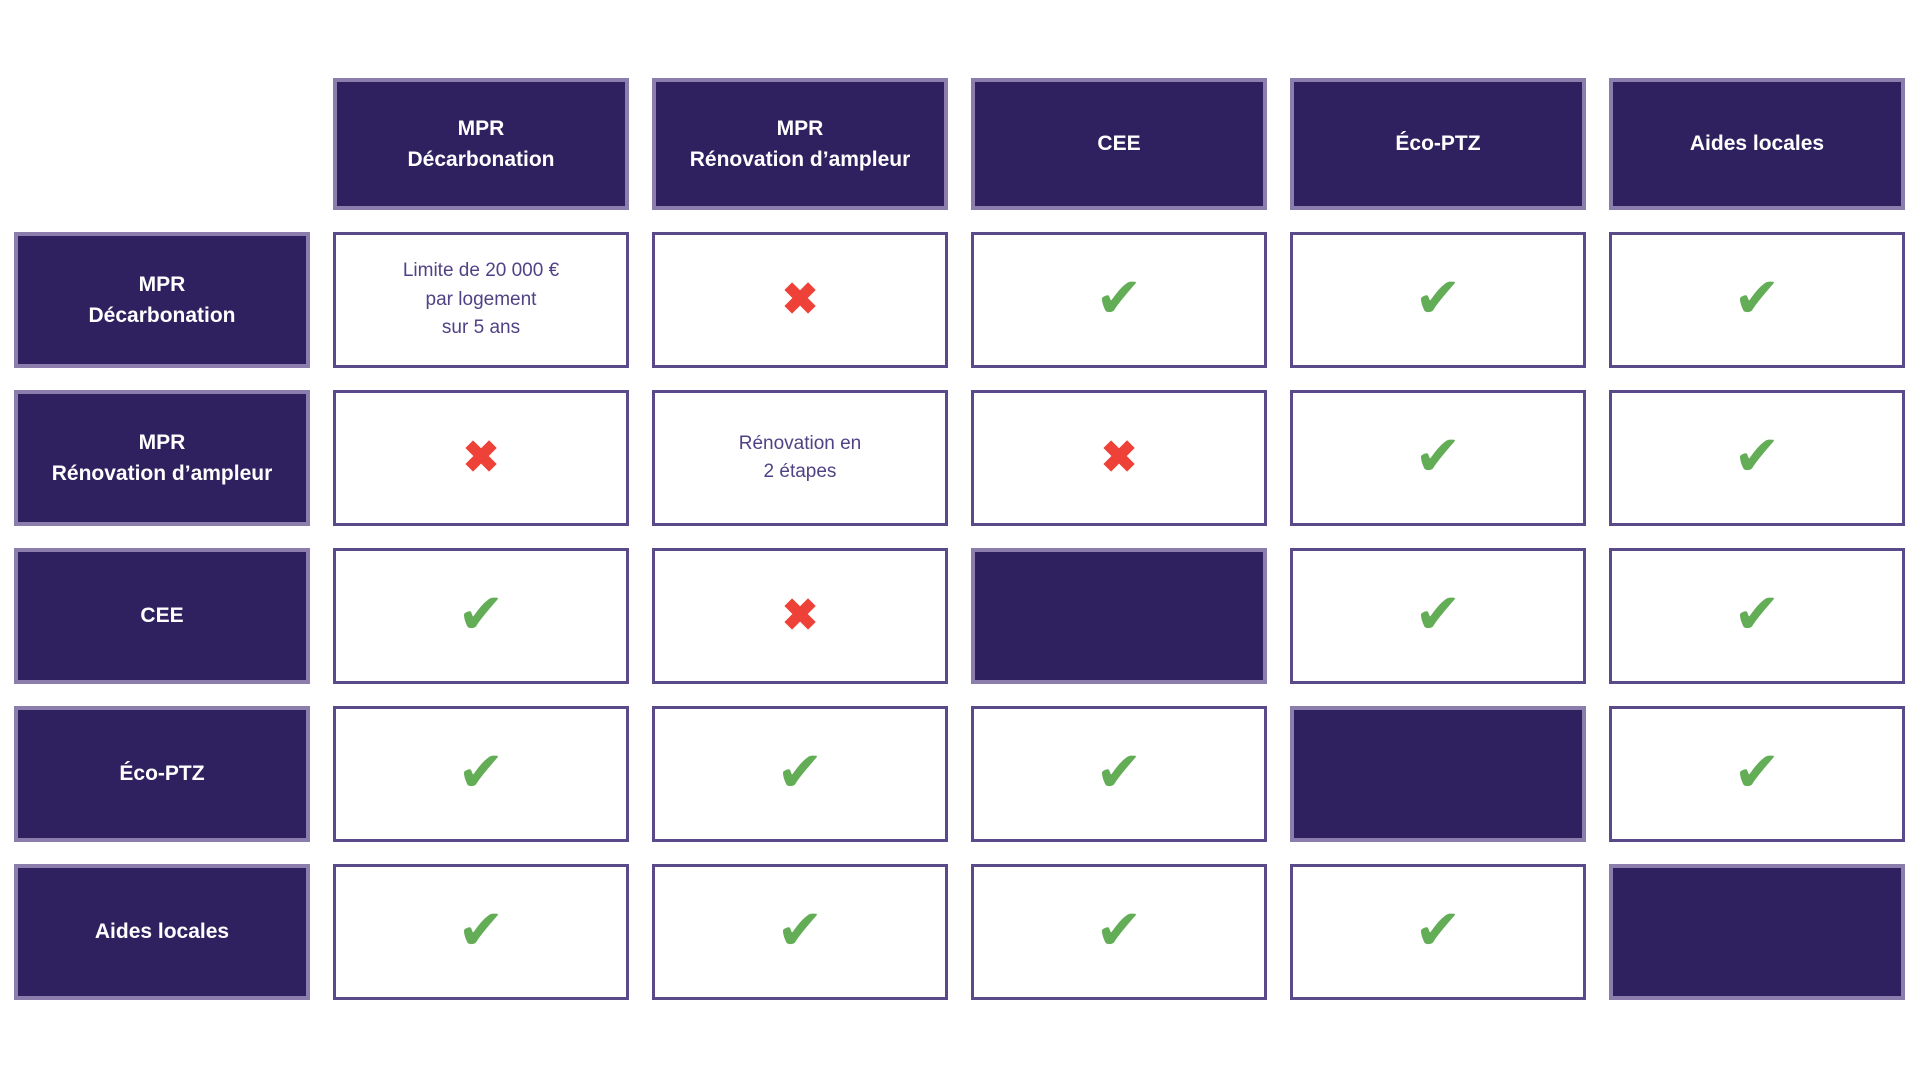 This screenshot has width=1920, height=1080. I want to click on matrix-cell: Rénovation en 2 étapes, so click(800, 458).